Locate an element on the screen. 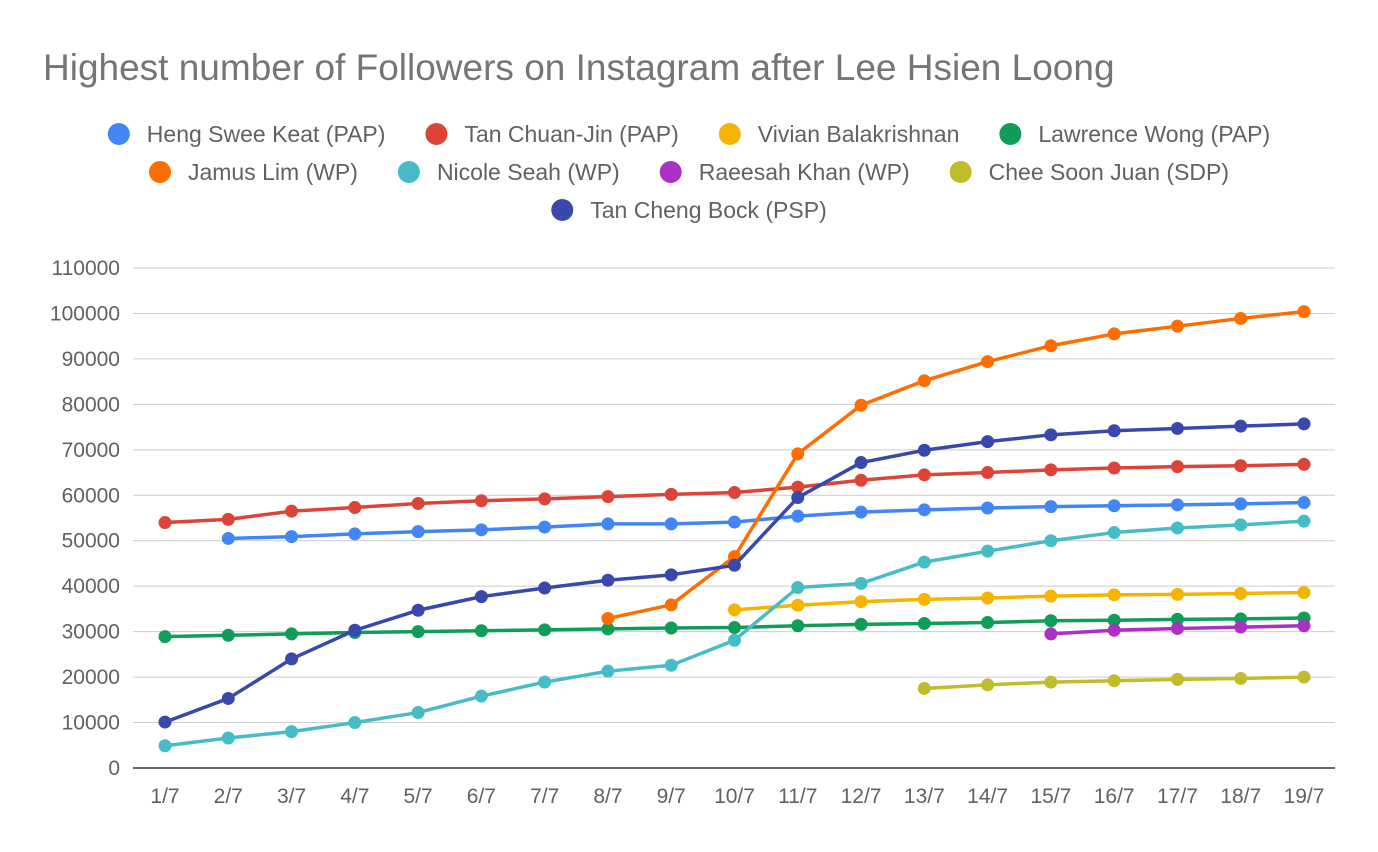  legend-item: Vivian Balakrishnan is located at coordinates (839, 134).